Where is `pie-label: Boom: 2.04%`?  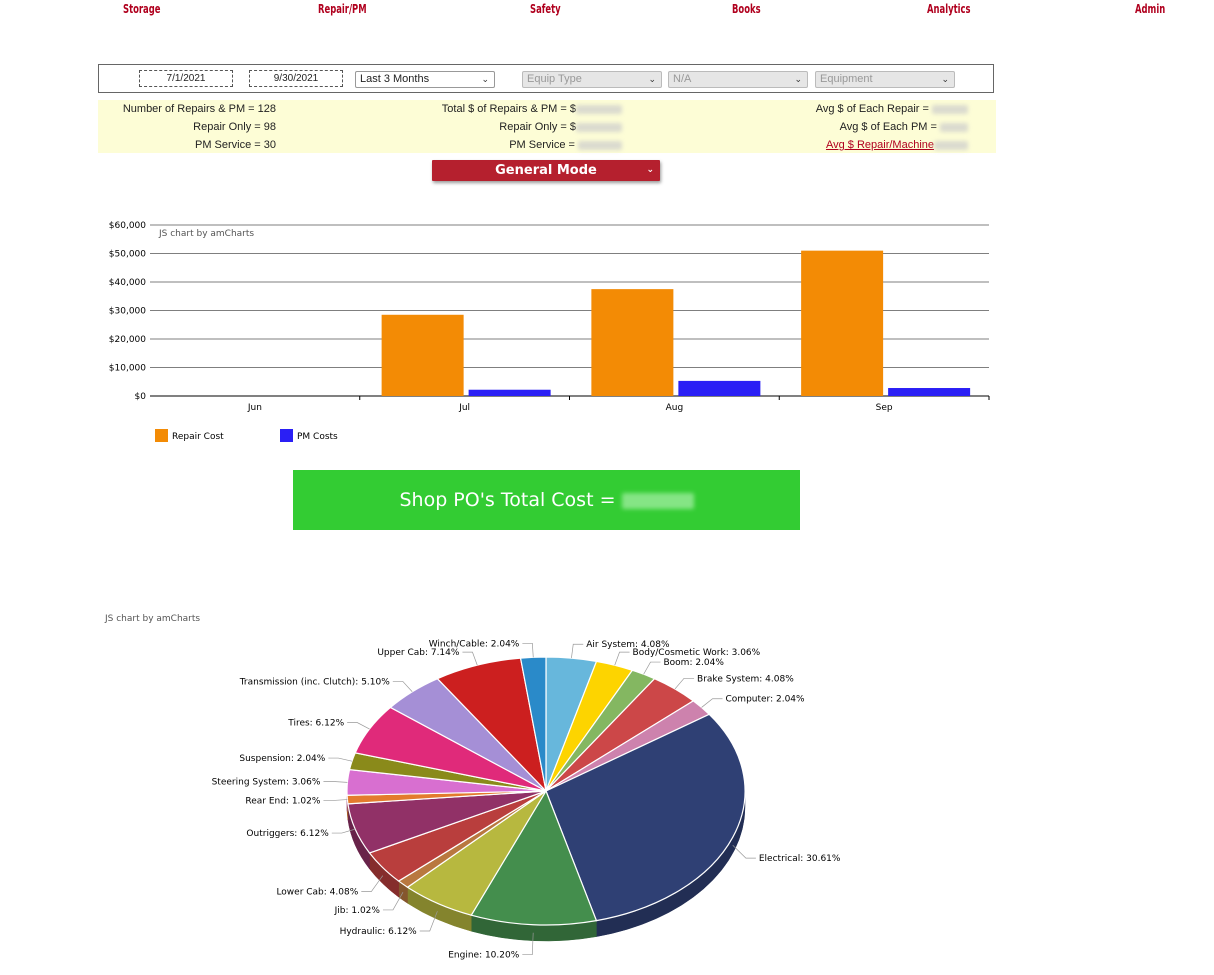 pie-label: Boom: 2.04% is located at coordinates (694, 663).